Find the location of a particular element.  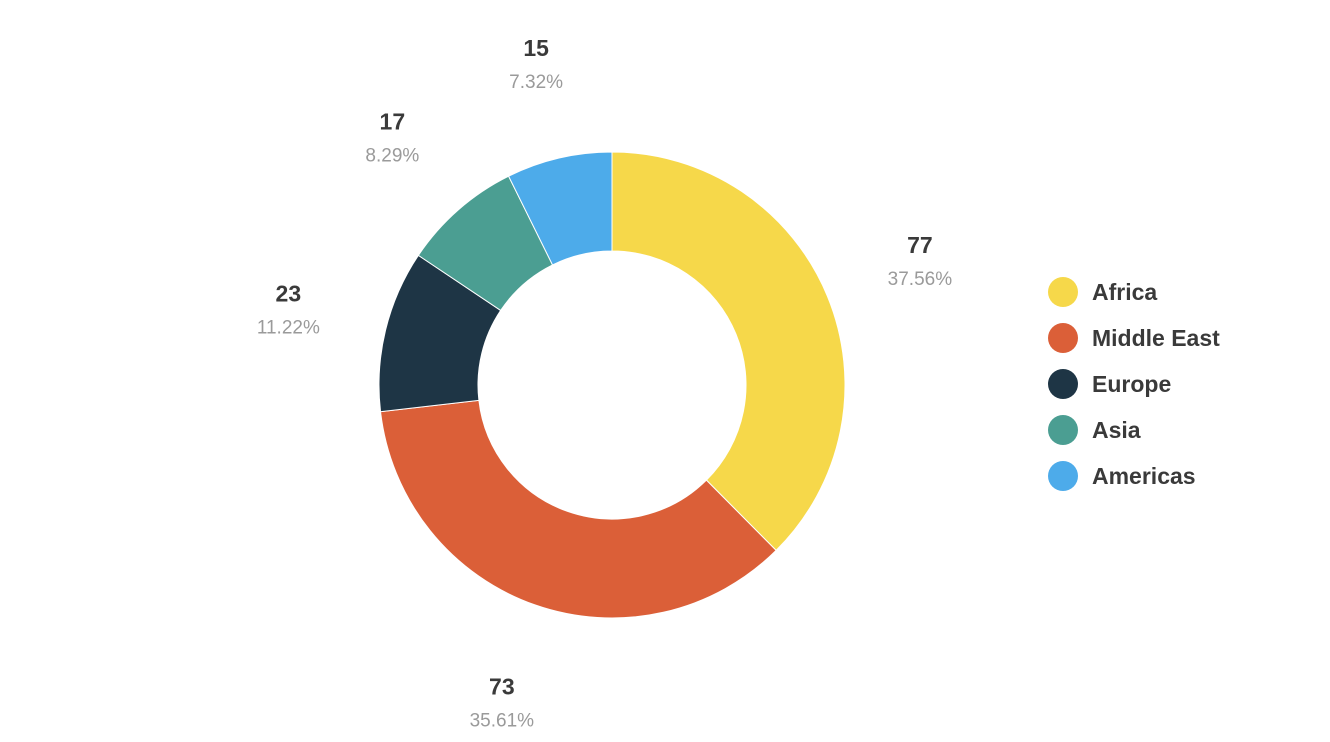

value-label-europe: 23 is located at coordinates (289, 294).